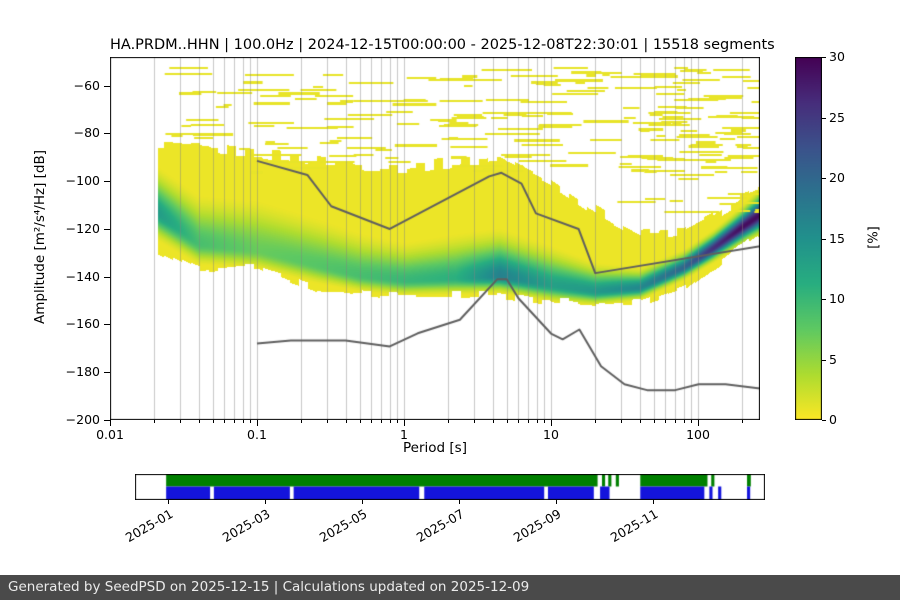 This screenshot has width=900, height=600. I want to click on y-tick-label: −60, so click(86, 85).